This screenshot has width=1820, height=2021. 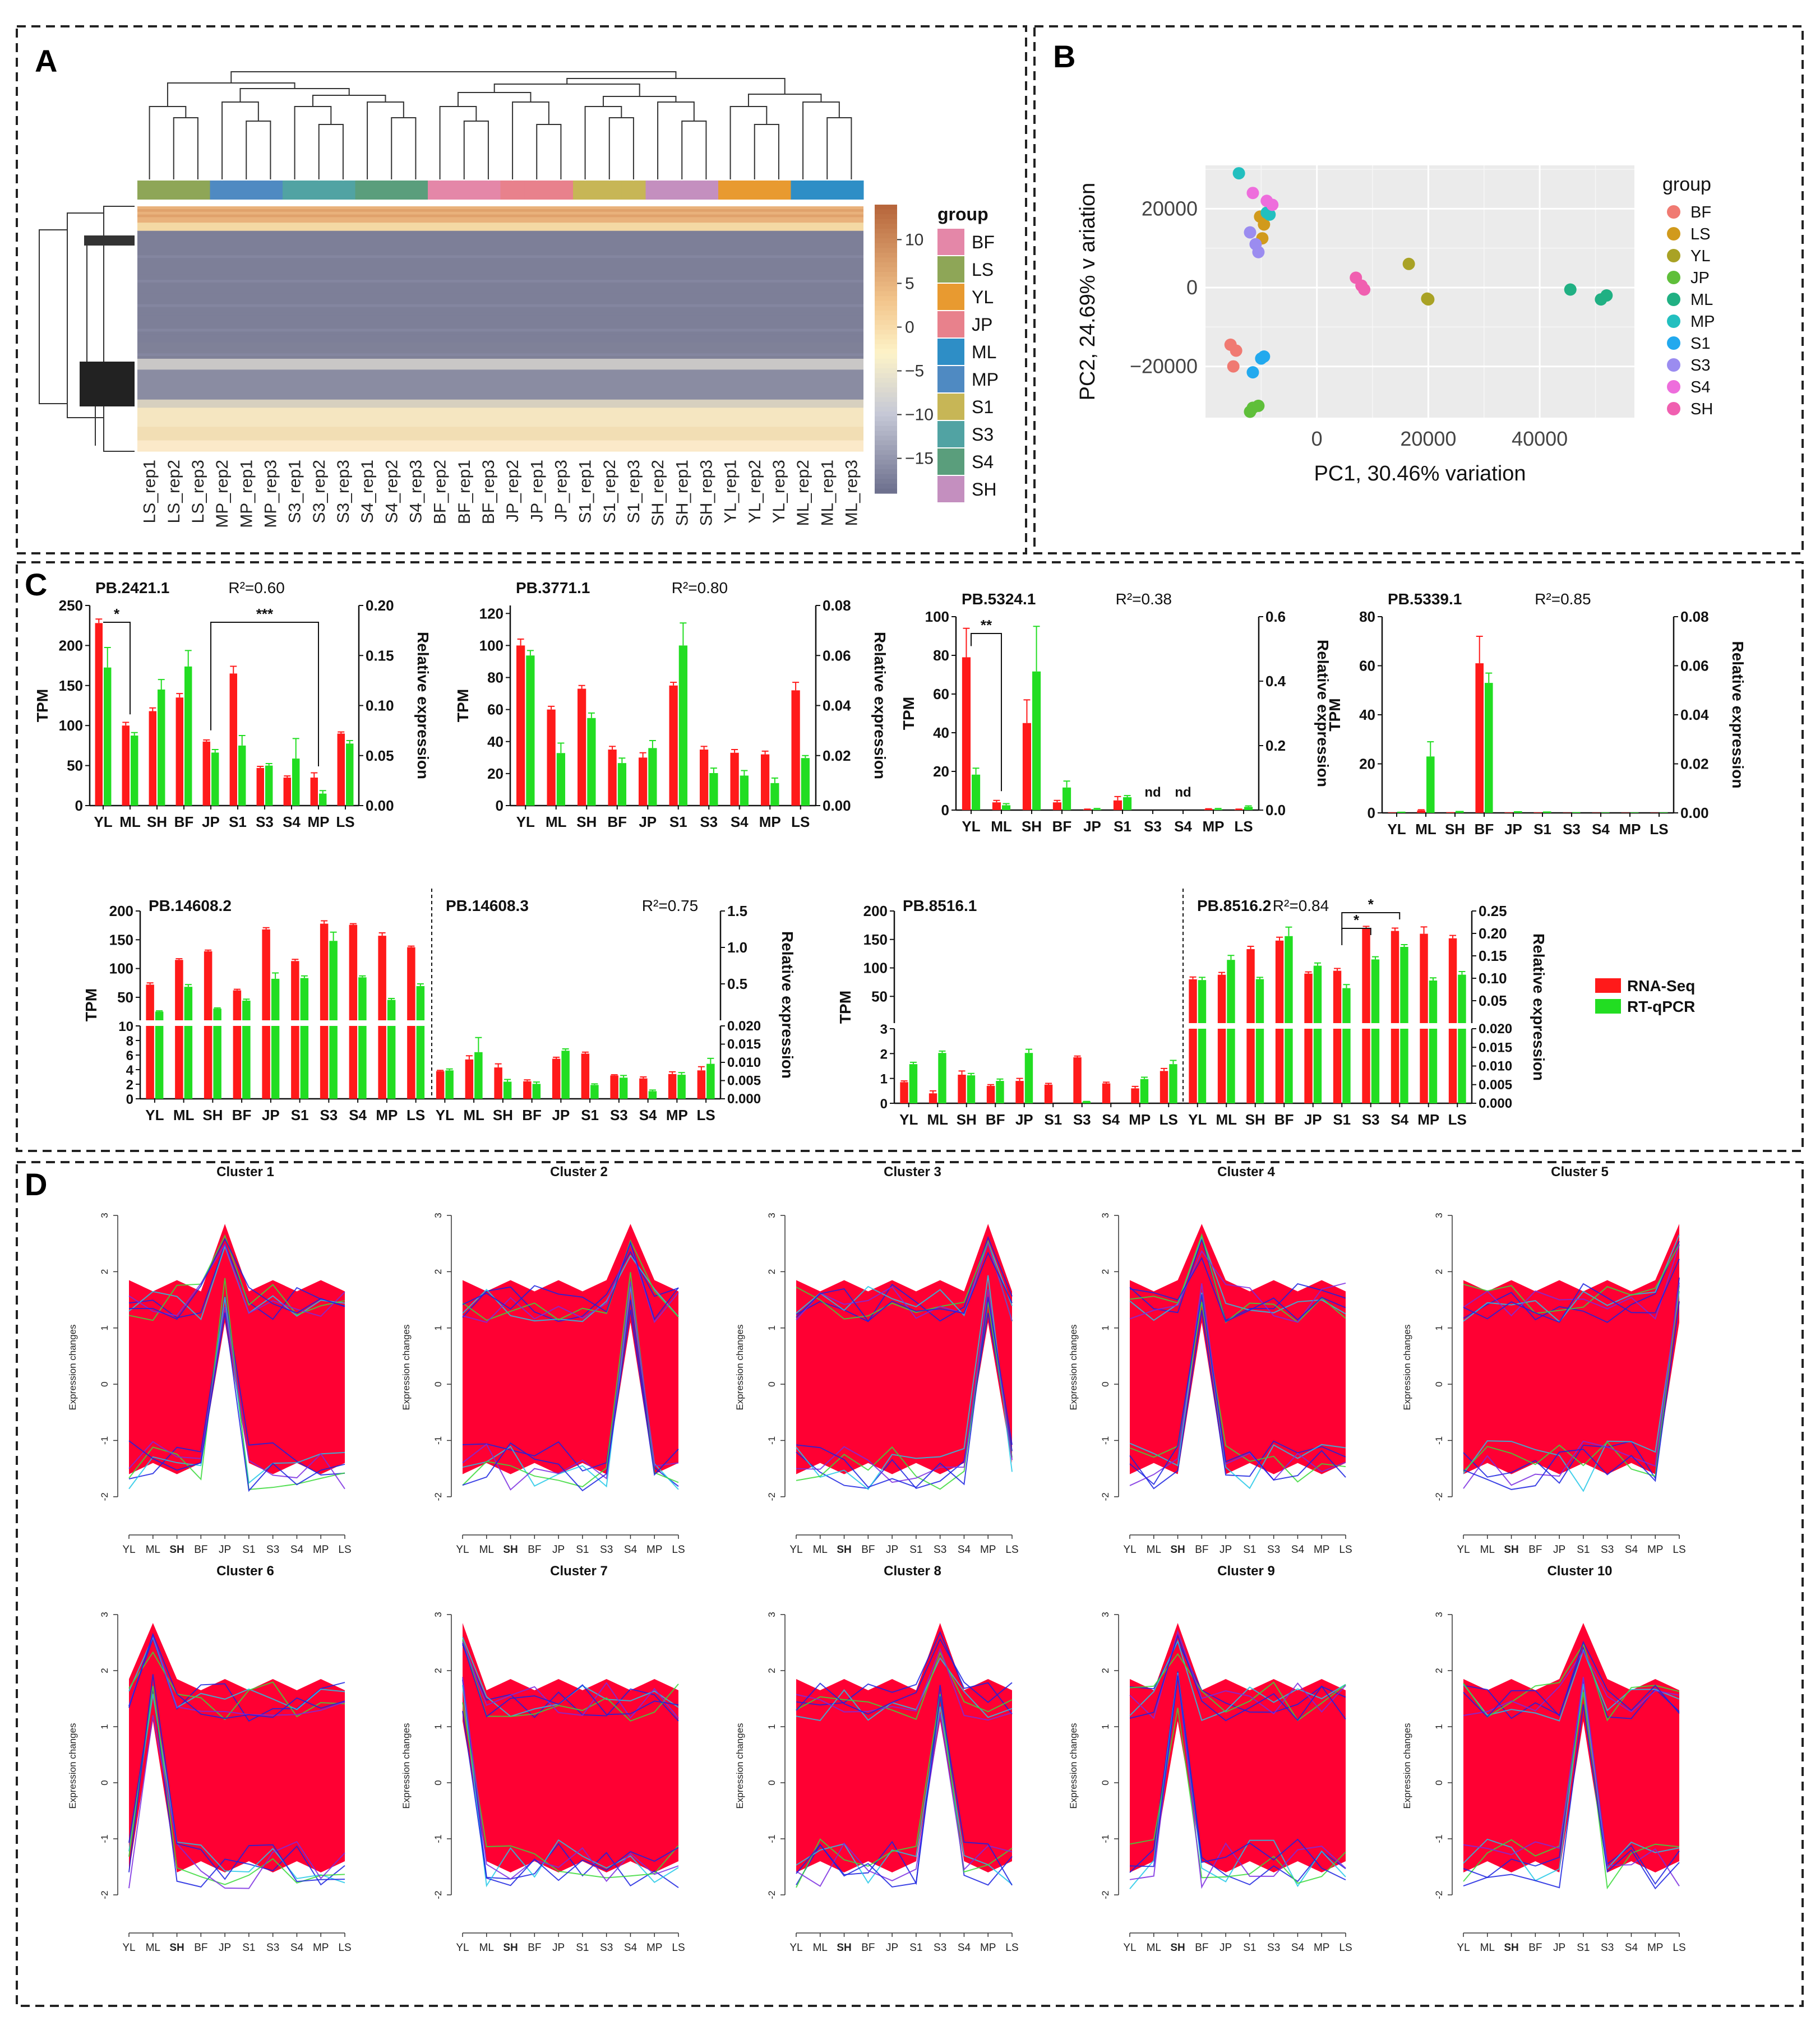 I want to click on bar-x-tick-label: LS, so click(x=1244, y=826).